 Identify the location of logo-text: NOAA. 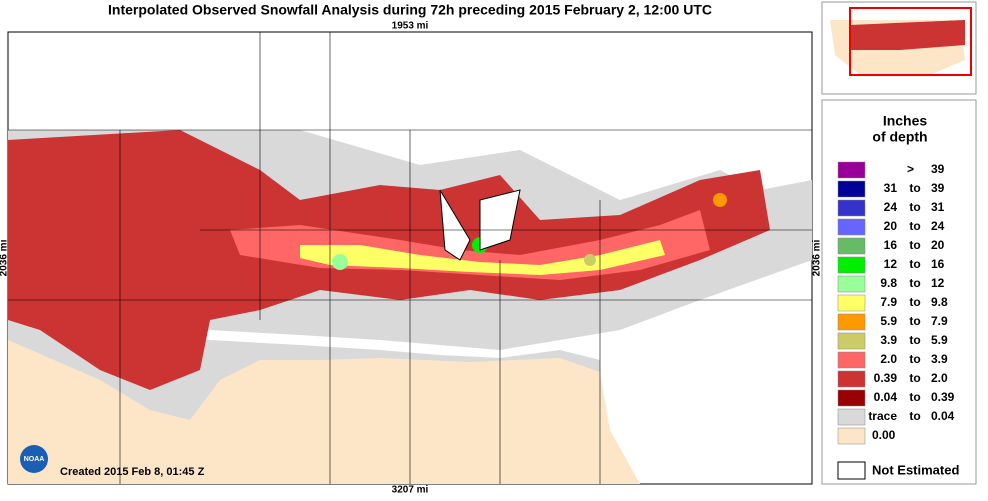
(34, 459).